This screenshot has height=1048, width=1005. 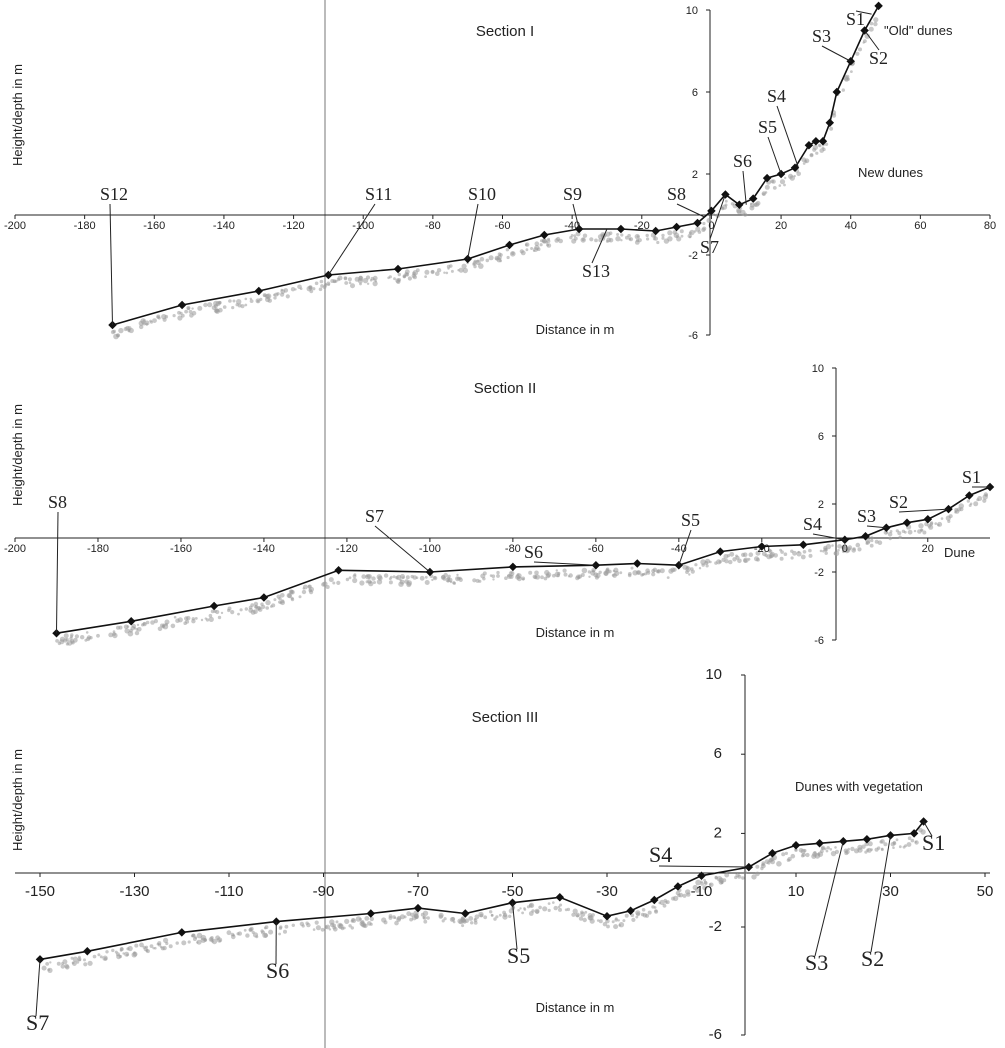 I want to click on section-1-x-tick-label: -180, so click(x=85, y=226).